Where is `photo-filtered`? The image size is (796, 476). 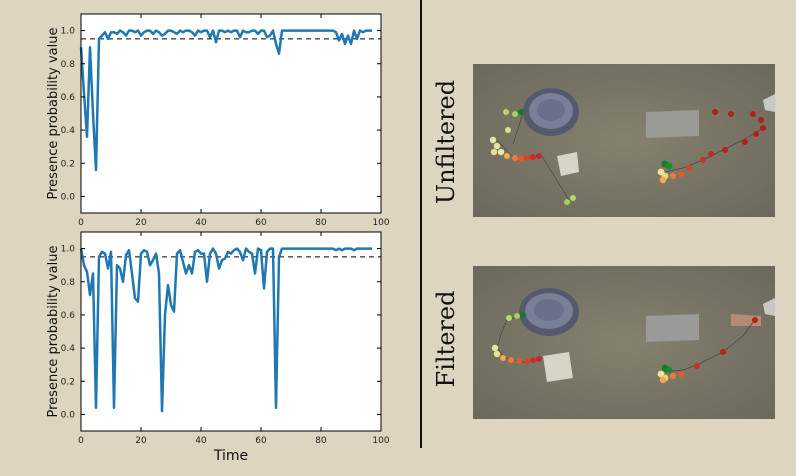 photo-filtered is located at coordinates (624, 342).